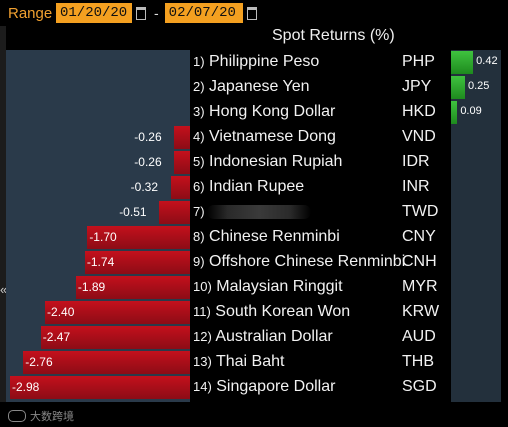 Image resolution: width=508 pixels, height=427 pixels. I want to click on table-row: -2.47 12) Australian Dollar AUD, so click(254, 337).